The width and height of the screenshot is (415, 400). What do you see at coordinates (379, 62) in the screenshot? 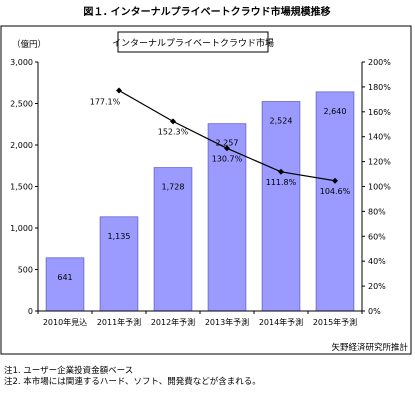
I see `right-tick-label: 200%` at bounding box center [379, 62].